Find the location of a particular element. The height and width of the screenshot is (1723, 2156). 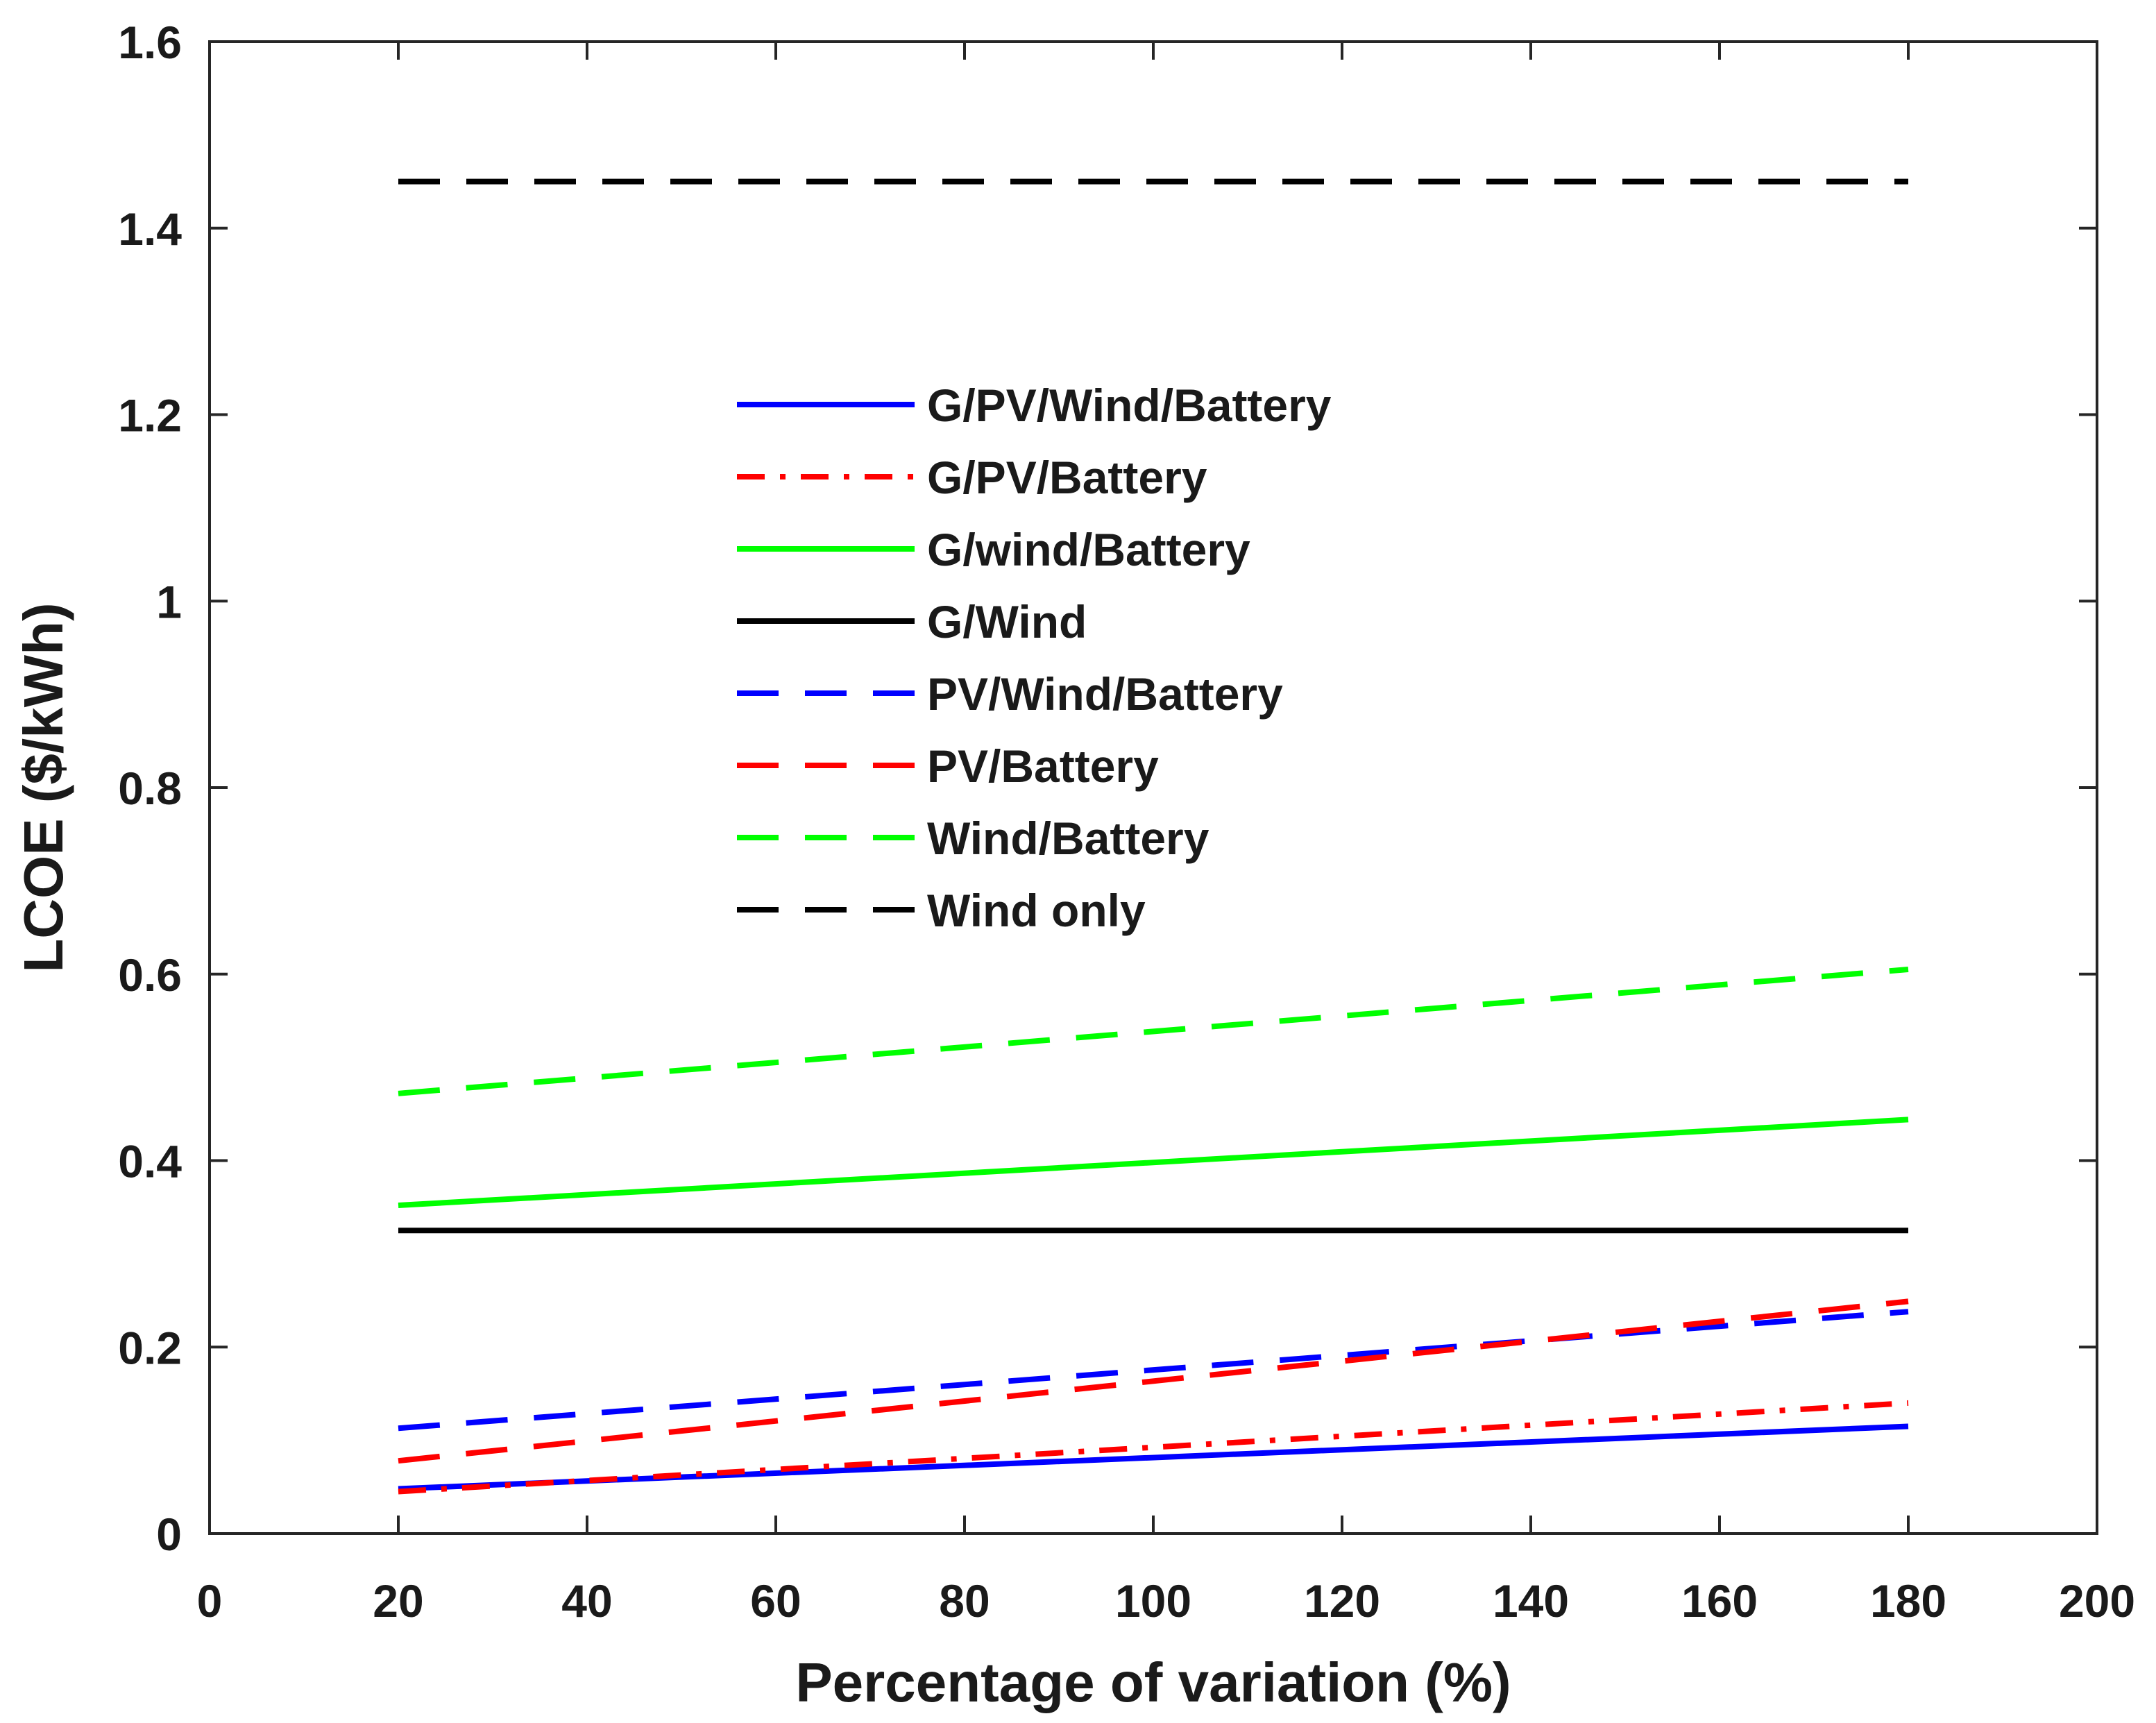

legend-label-1: G/PV/Wind/Battery is located at coordinates (1129, 405).